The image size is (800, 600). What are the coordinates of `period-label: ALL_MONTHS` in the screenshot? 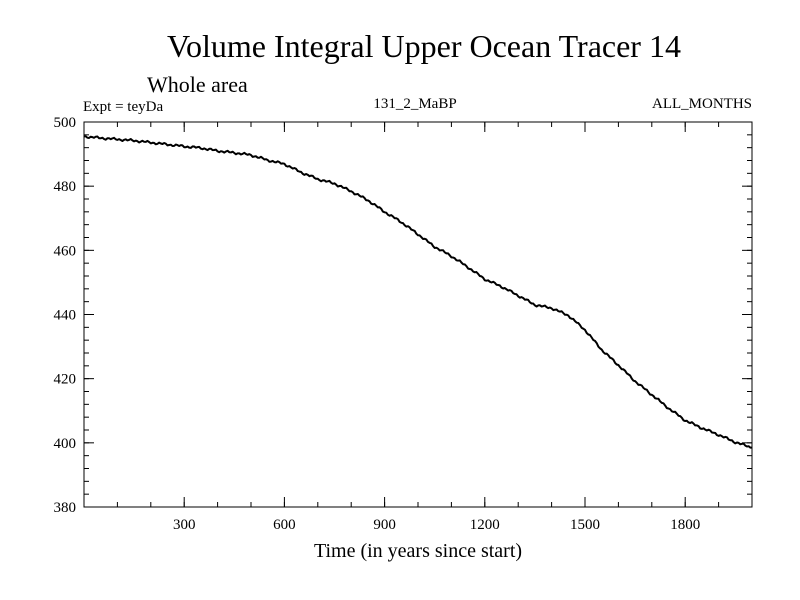 It's located at (702, 104).